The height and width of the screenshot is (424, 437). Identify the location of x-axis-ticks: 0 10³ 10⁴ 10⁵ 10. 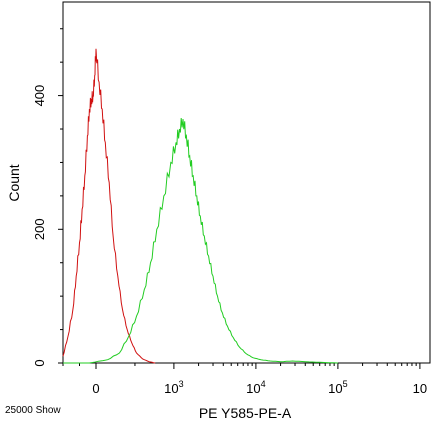
(244, 379).